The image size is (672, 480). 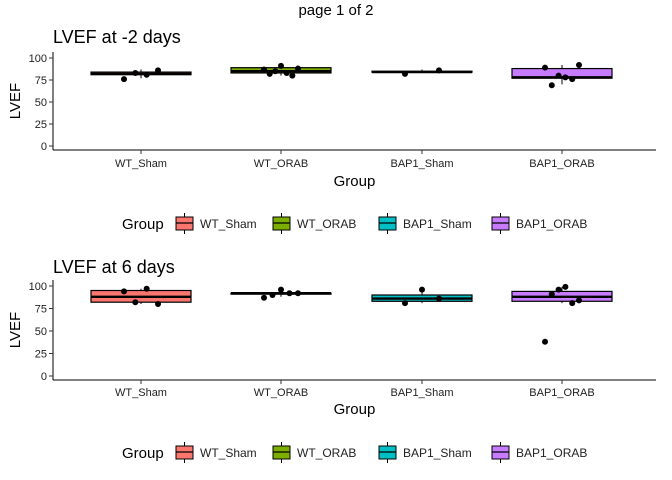 What do you see at coordinates (114, 267) in the screenshot?
I see `chart-title: LVEF at 6 days` at bounding box center [114, 267].